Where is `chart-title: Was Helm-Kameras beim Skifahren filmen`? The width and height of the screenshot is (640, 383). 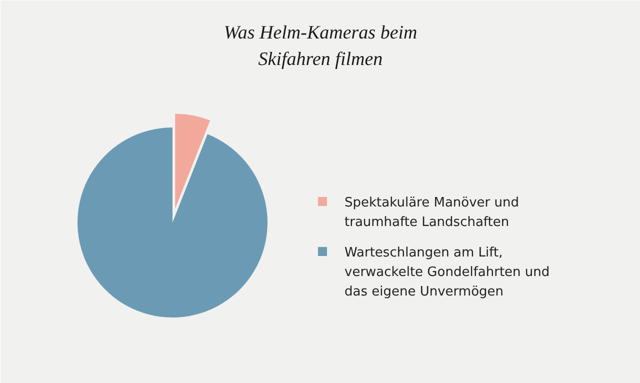 chart-title: Was Helm-Kameras beim Skifahren filmen is located at coordinates (321, 46).